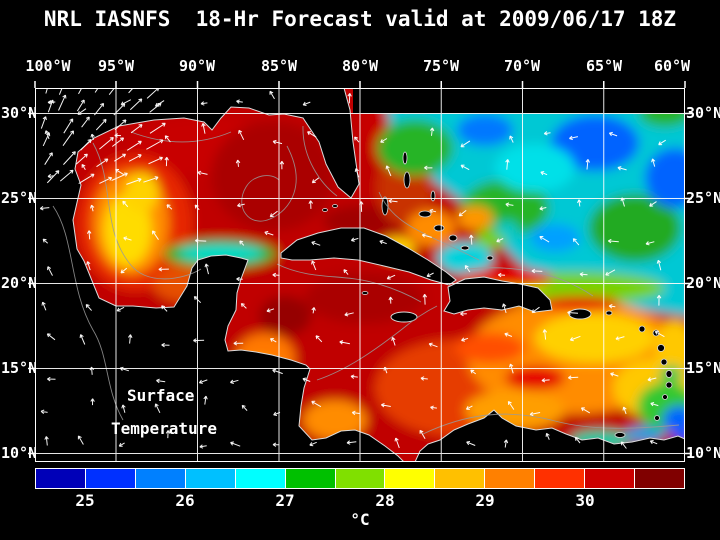  I want to click on map-caption-line2: Temperature, so click(164, 428).